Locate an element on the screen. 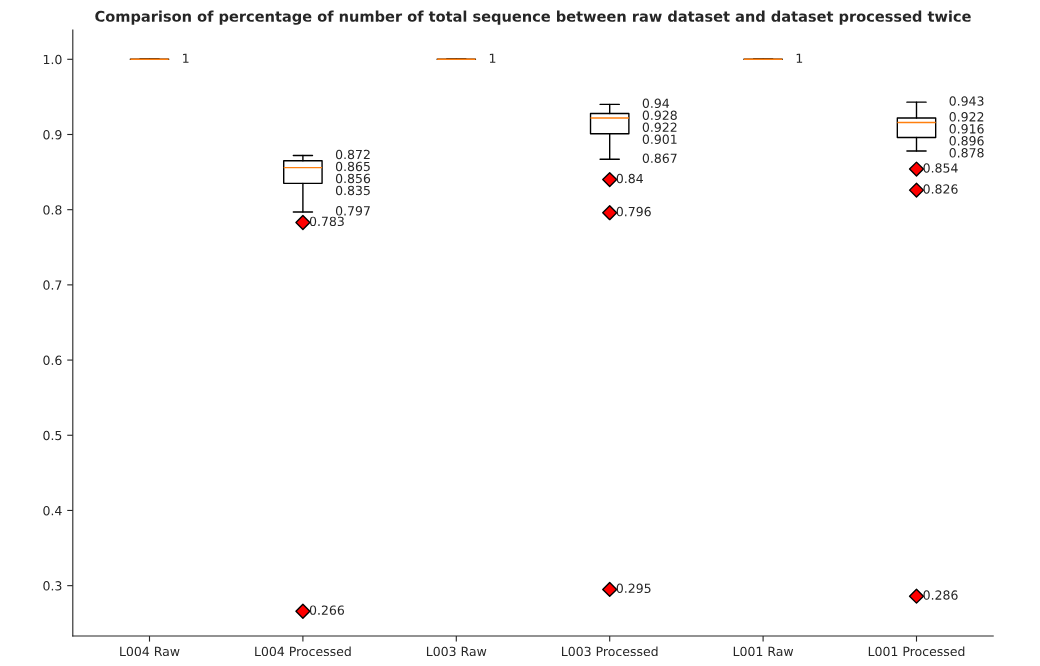  y-tick-label: 0.3 is located at coordinates (52, 586).